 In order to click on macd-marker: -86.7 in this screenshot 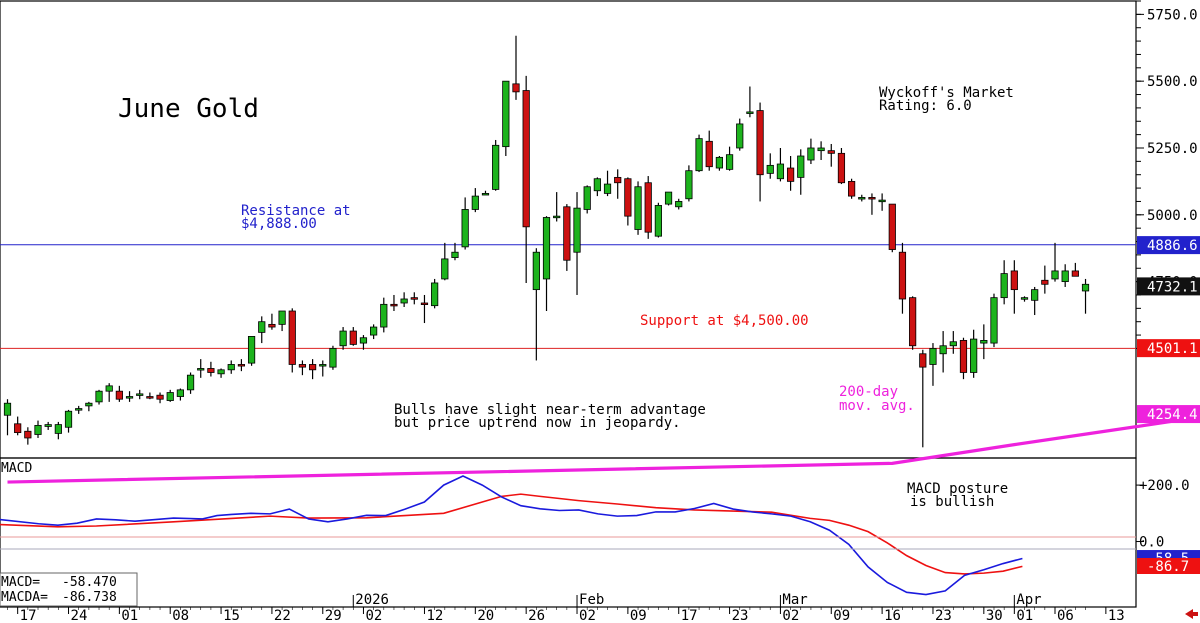, I will do `click(1168, 566)`.